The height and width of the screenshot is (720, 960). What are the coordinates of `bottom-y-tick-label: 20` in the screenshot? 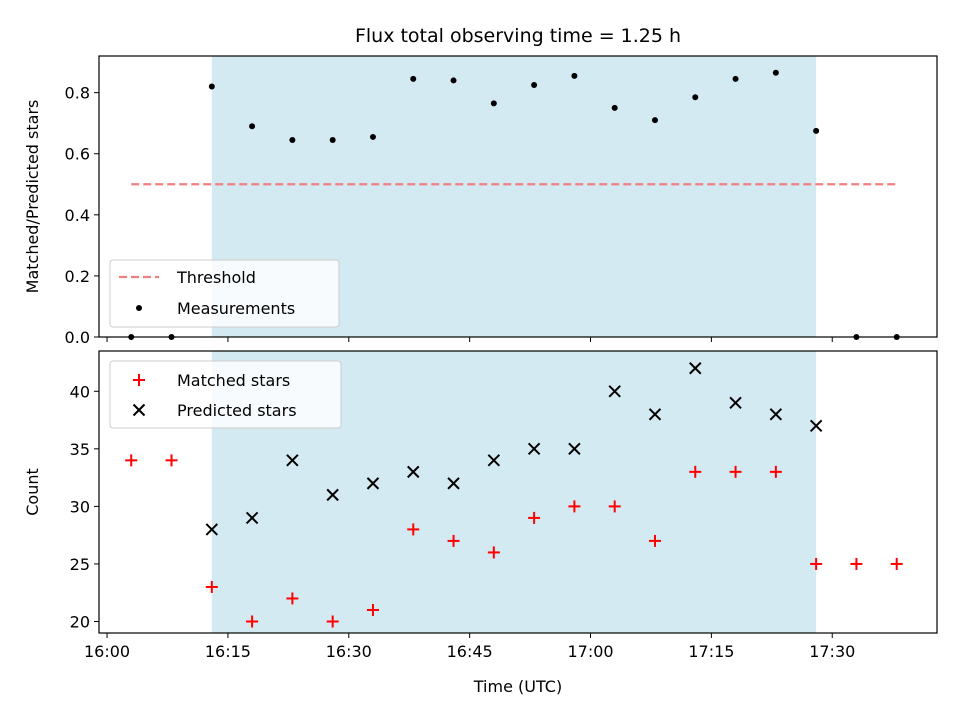 It's located at (80, 621).